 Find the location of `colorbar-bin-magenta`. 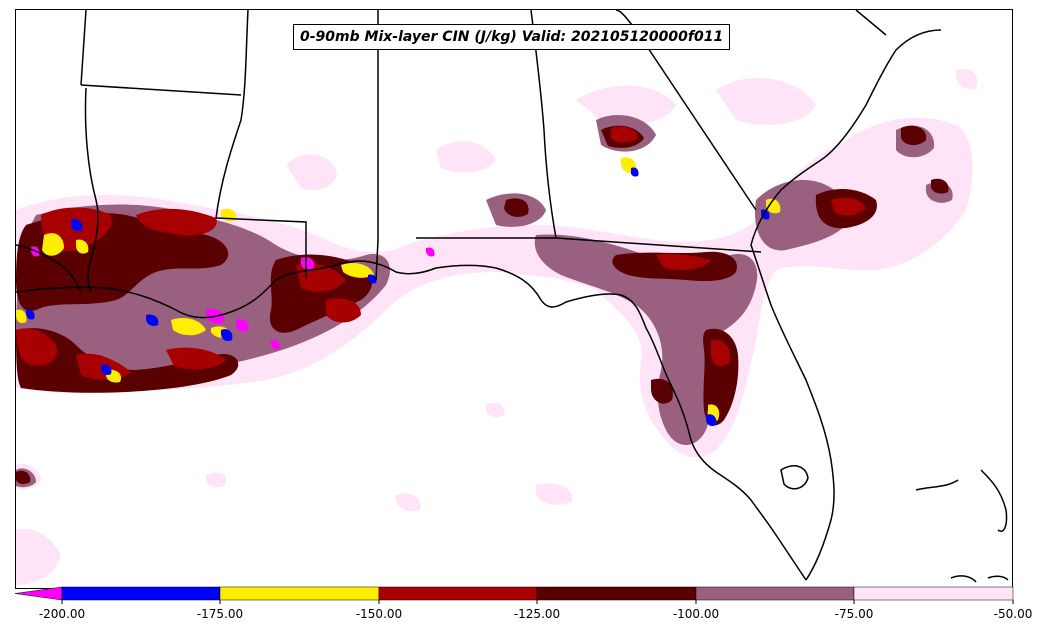

colorbar-bin-magenta is located at coordinates (38, 593).